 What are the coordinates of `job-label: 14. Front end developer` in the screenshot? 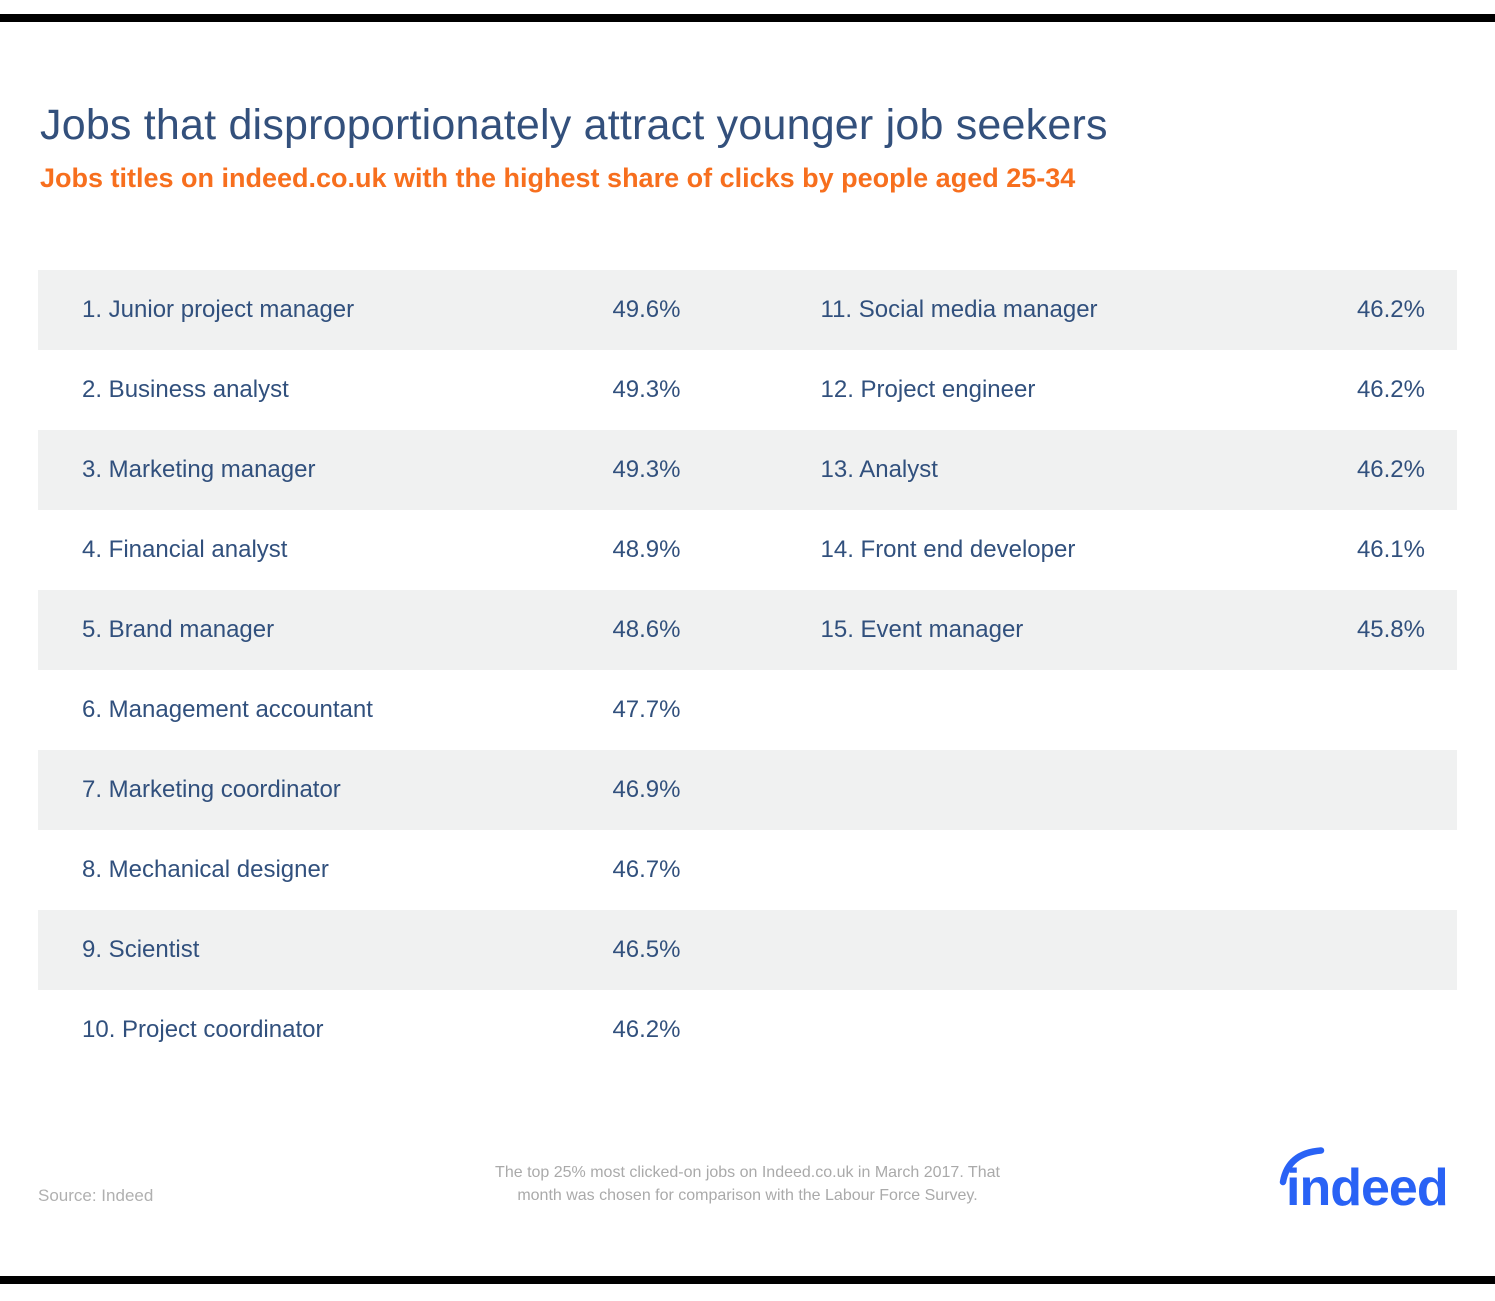 It's located at (948, 549).